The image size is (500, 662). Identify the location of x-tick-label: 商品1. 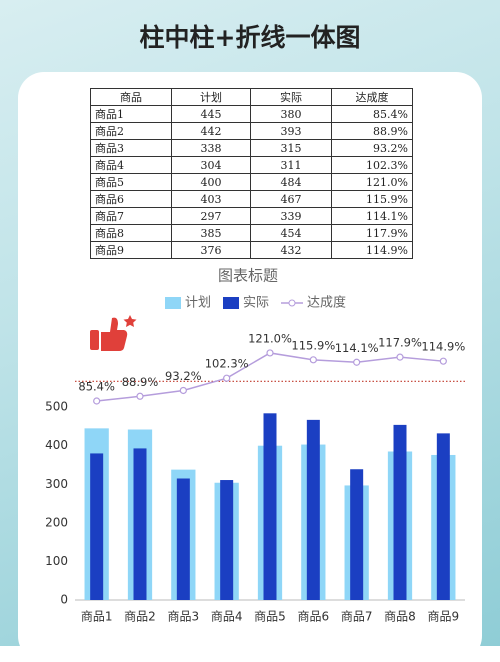
(97, 616).